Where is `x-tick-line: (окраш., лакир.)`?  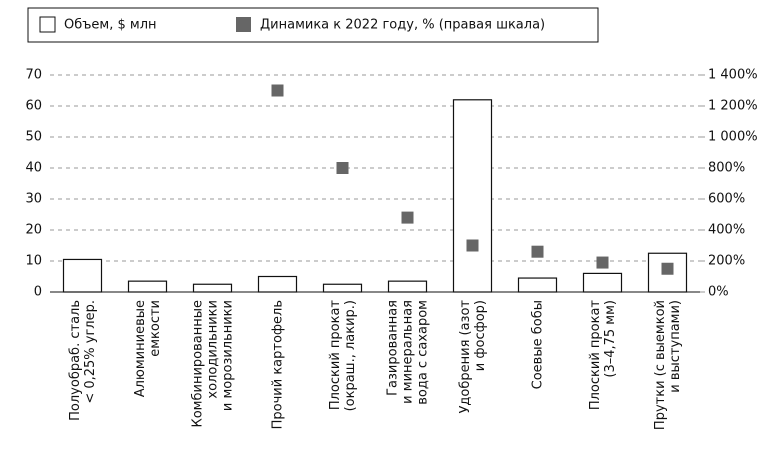
x-tick-line: (окраш., лакир.) is located at coordinates (350, 355).